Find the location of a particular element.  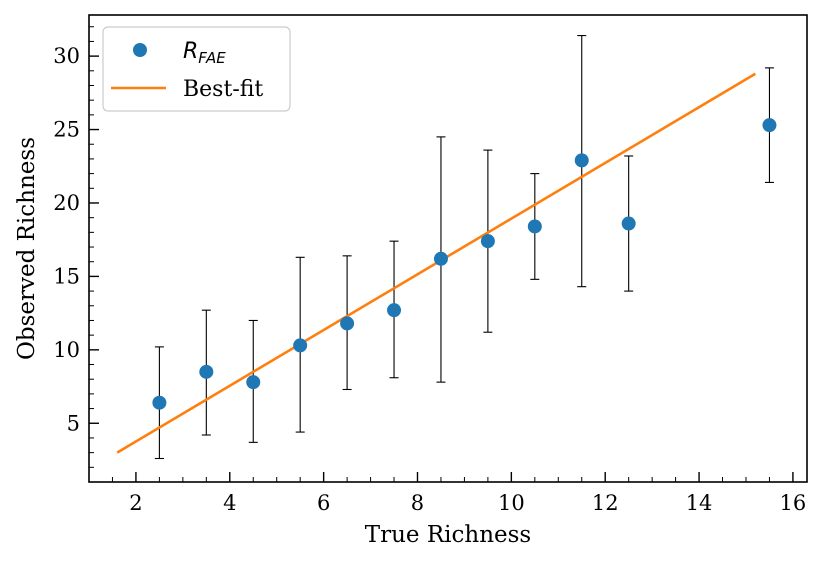

legend-scatter-marker is located at coordinates (140, 50).